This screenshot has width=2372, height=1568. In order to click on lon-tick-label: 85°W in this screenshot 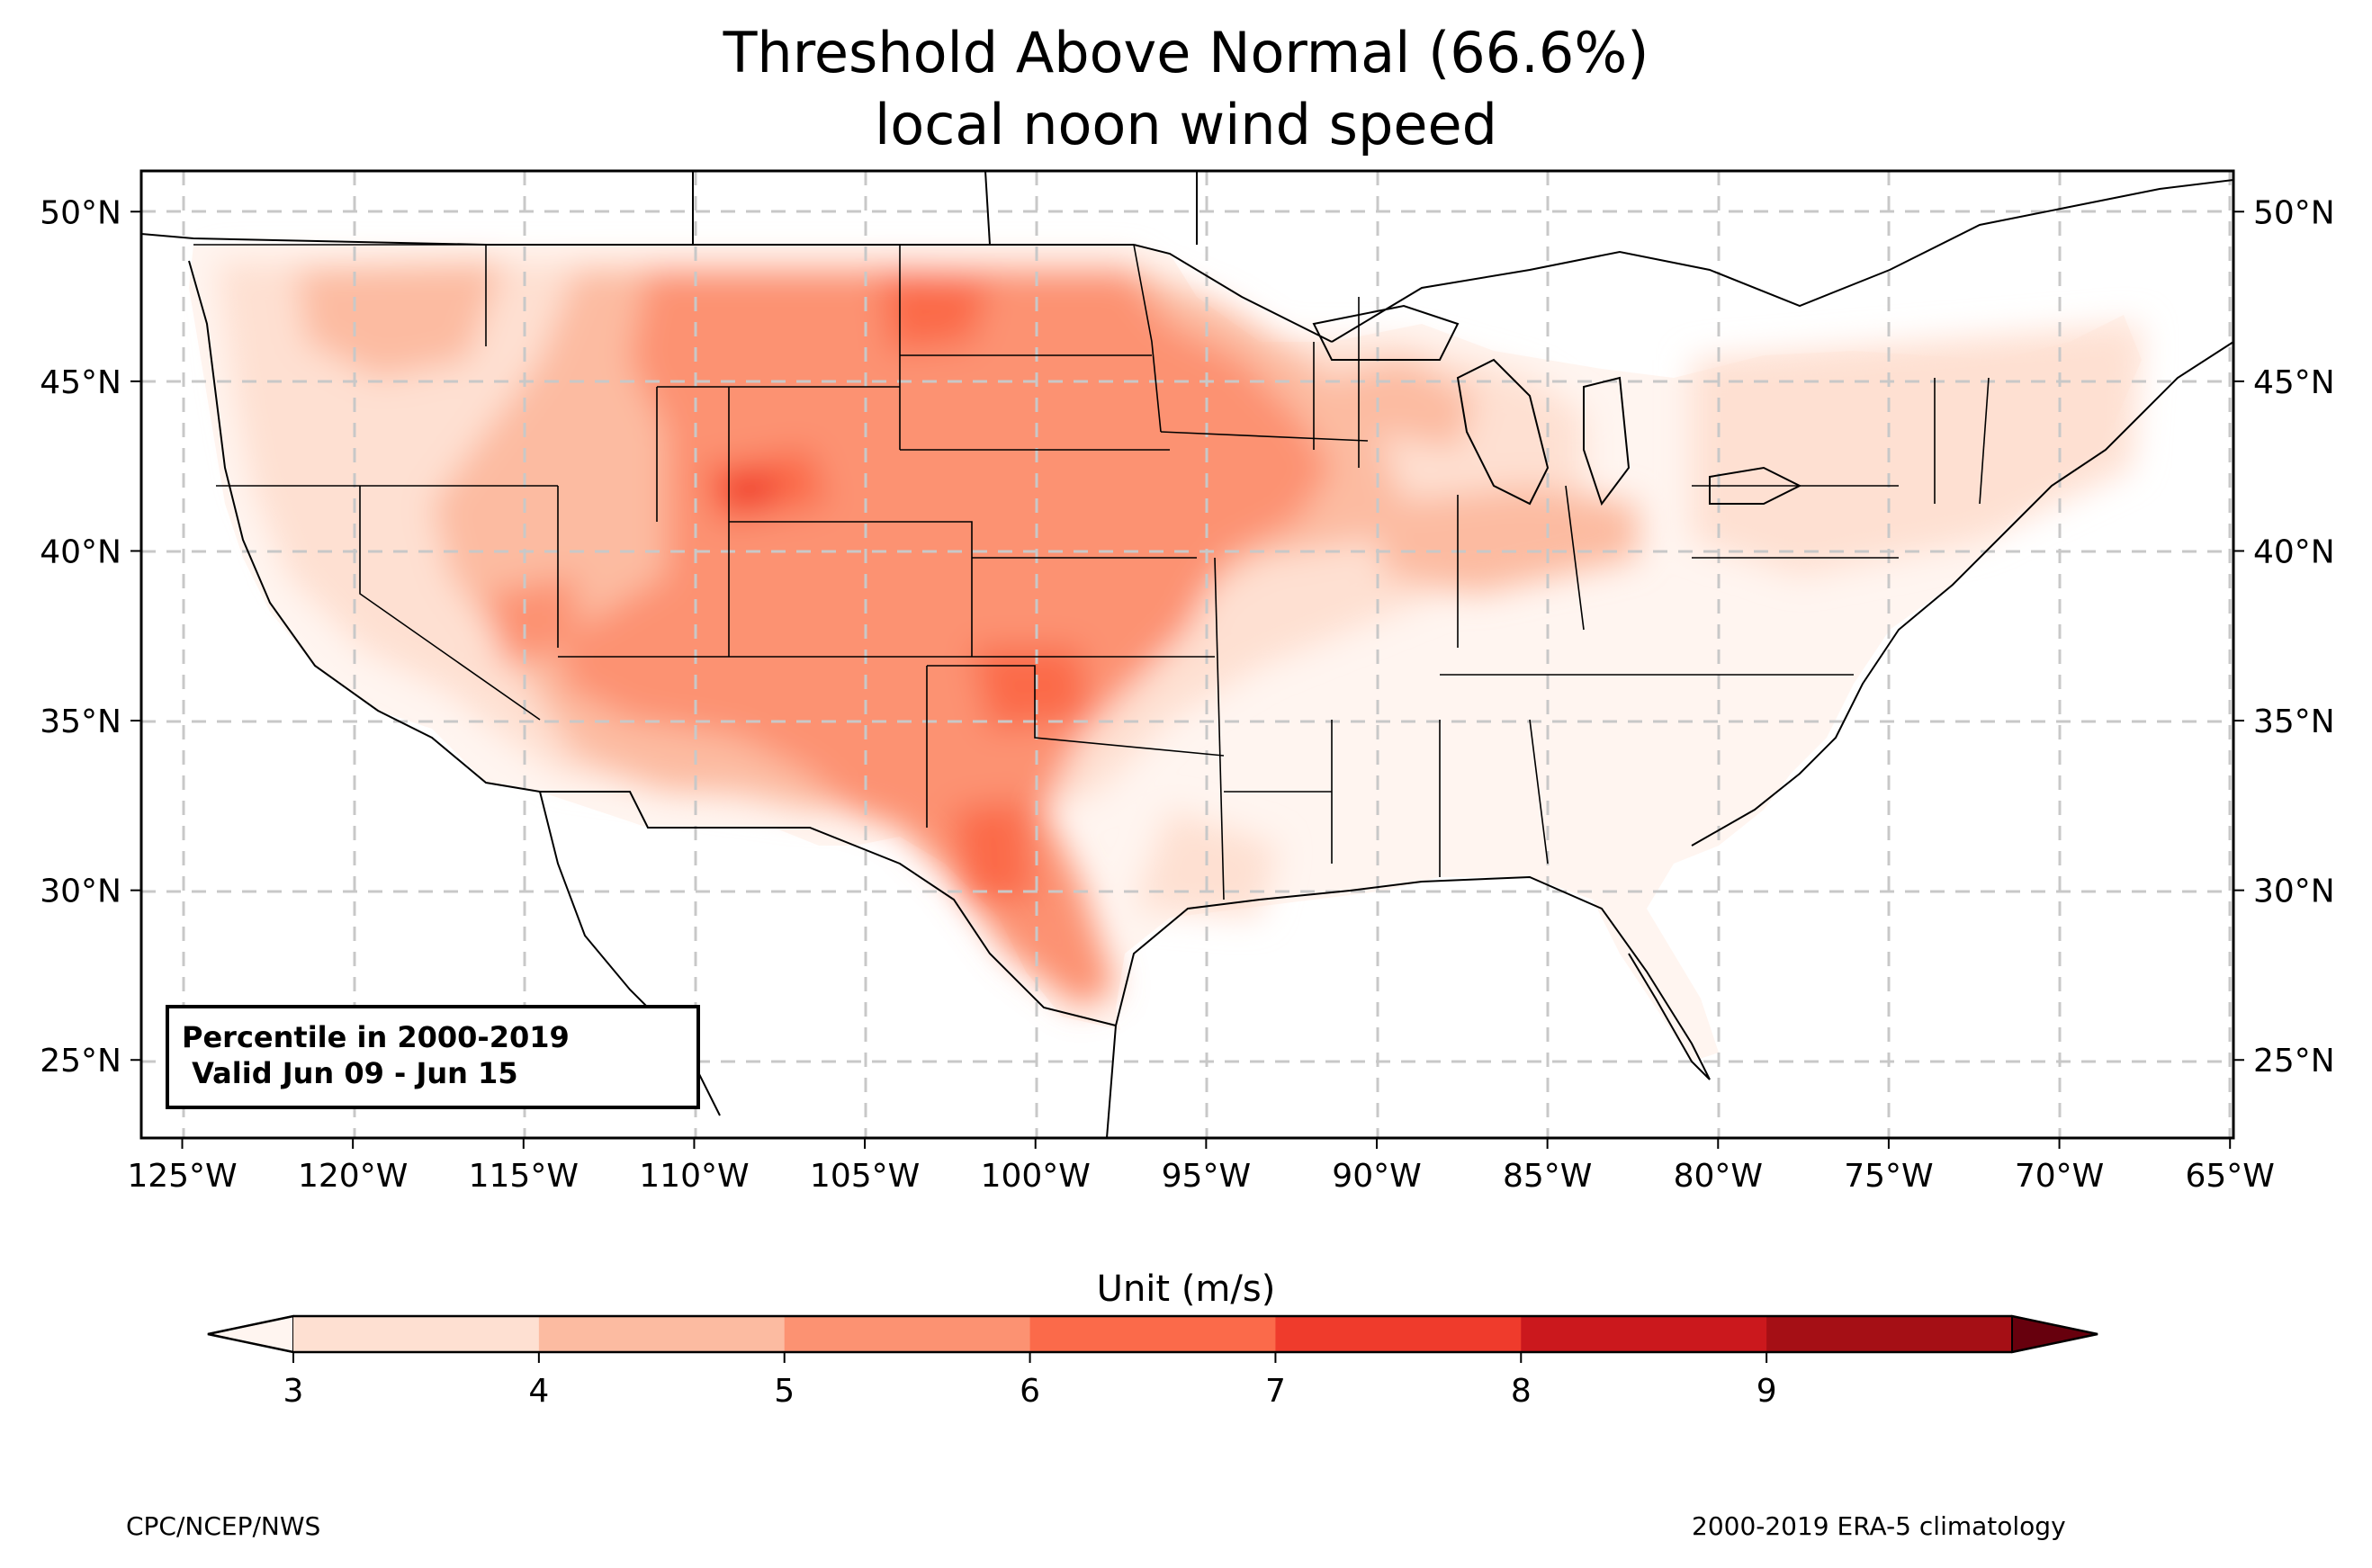, I will do `click(1548, 1176)`.